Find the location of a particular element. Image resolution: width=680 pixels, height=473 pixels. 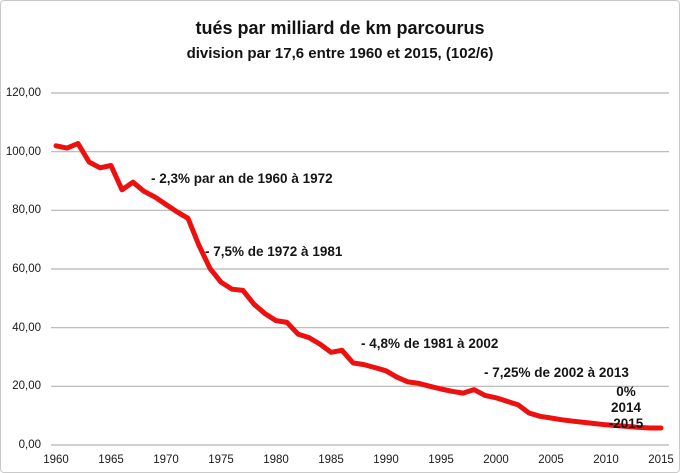

y-axis-label: 100,00 is located at coordinates (23, 152).